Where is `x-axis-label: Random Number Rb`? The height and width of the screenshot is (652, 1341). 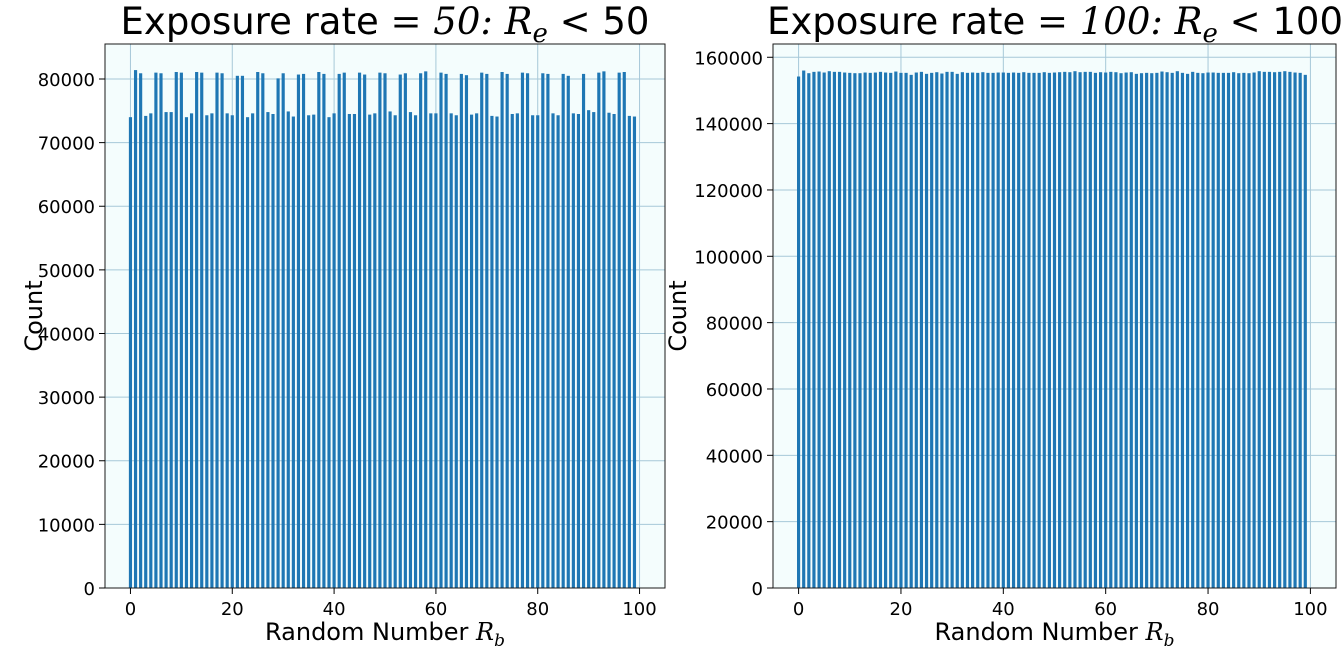
x-axis-label: Random Number Rb is located at coordinates (385, 634).